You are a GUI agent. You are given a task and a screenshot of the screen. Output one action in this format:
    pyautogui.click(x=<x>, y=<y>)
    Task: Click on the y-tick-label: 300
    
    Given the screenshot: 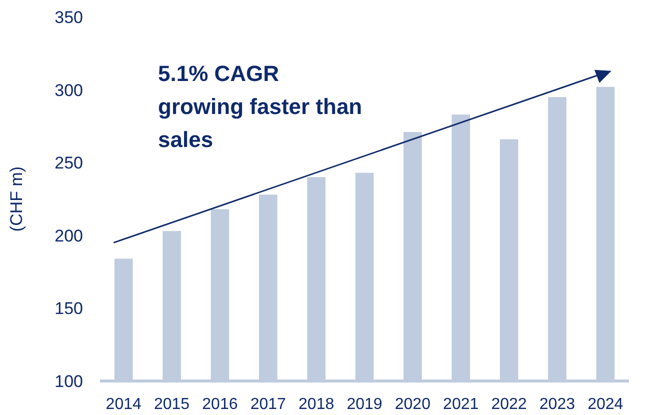 What is the action you would take?
    pyautogui.click(x=68, y=90)
    